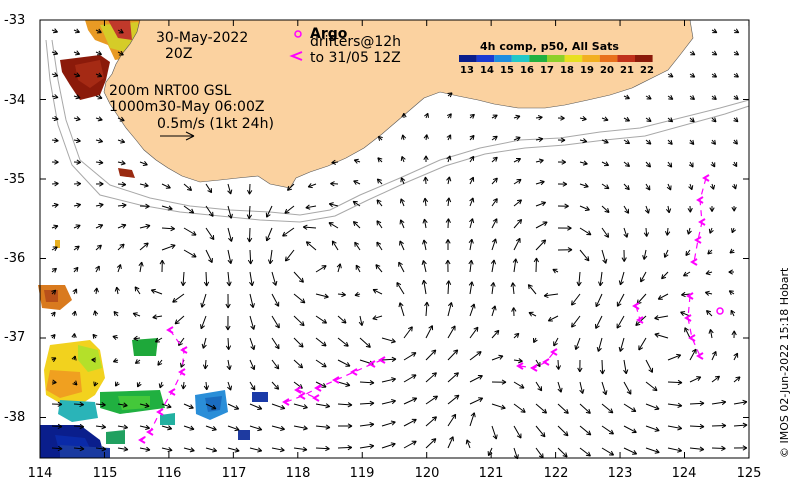  What do you see at coordinates (549, 46) in the screenshot?
I see `colorbar-title: 4h comp, p50, All Sats` at bounding box center [549, 46].